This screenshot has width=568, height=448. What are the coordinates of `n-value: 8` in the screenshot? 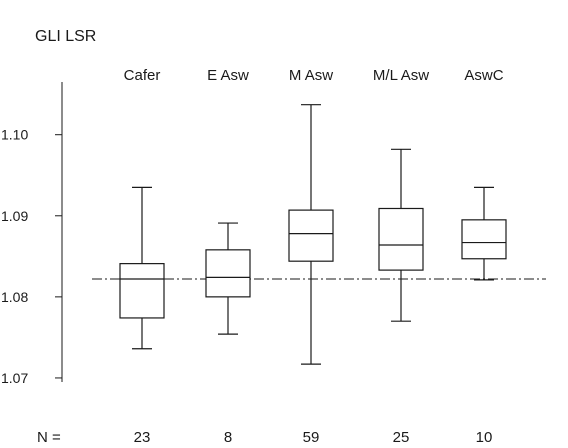 It's located at (228, 437).